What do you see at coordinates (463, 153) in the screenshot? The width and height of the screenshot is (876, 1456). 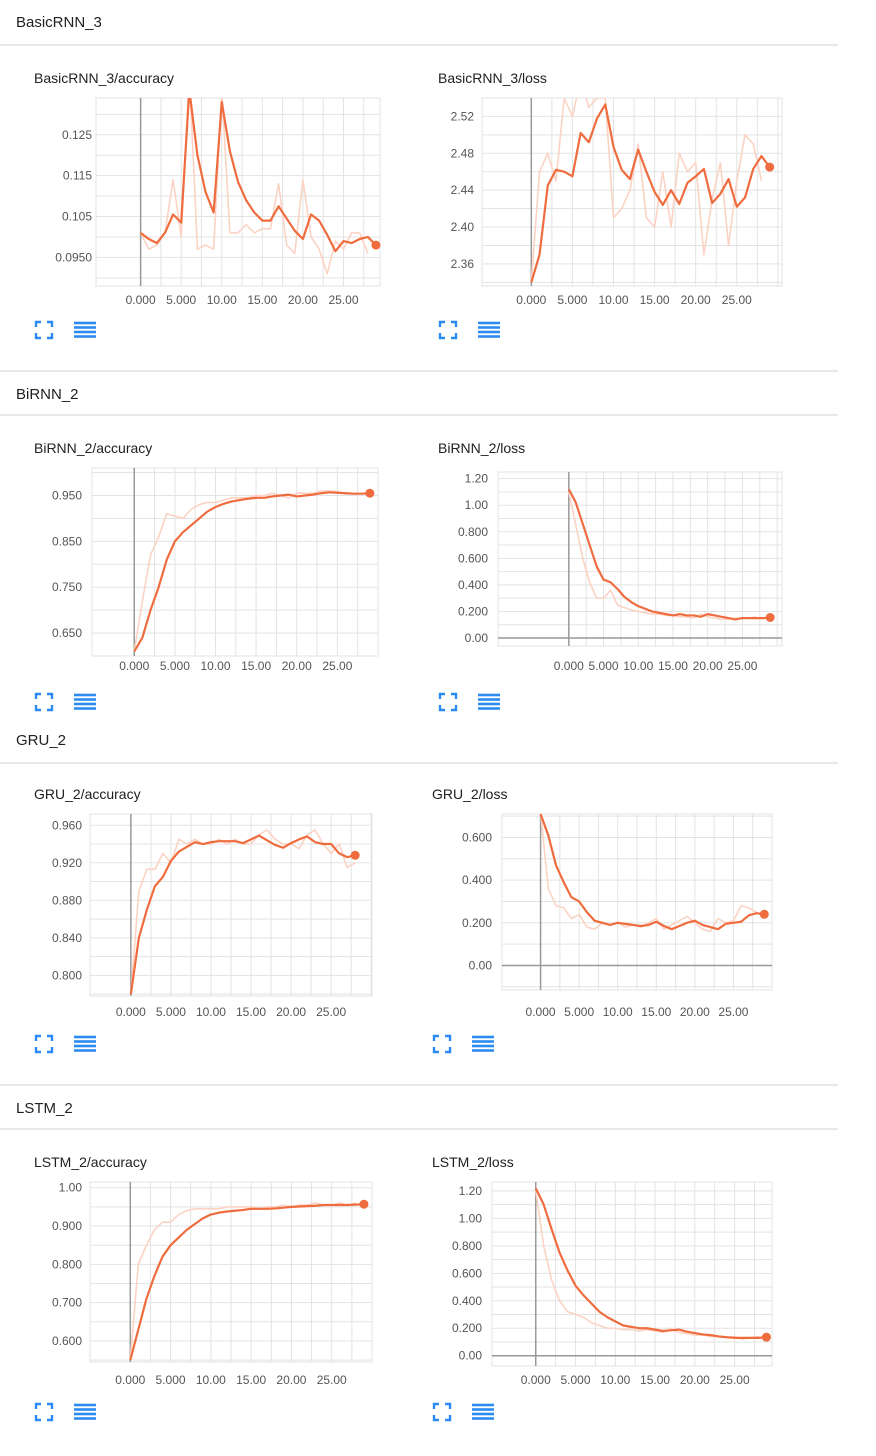 I see `y-tick-label: 2.48` at bounding box center [463, 153].